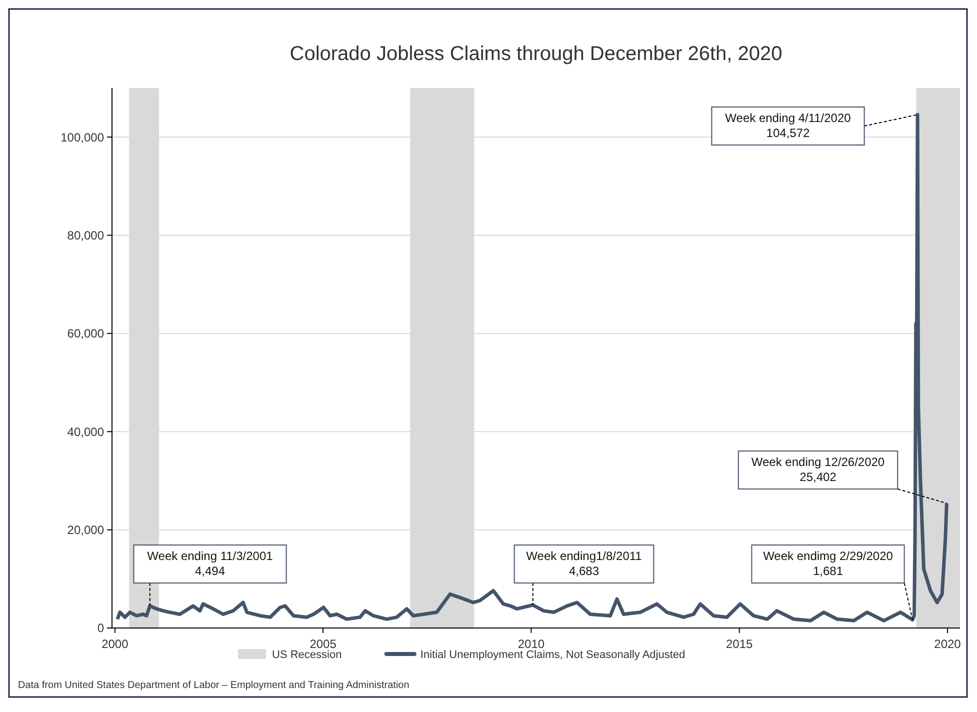 This screenshot has height=712, width=977. Describe the element at coordinates (948, 644) in the screenshot. I see `x-tick-label: 2020` at that location.